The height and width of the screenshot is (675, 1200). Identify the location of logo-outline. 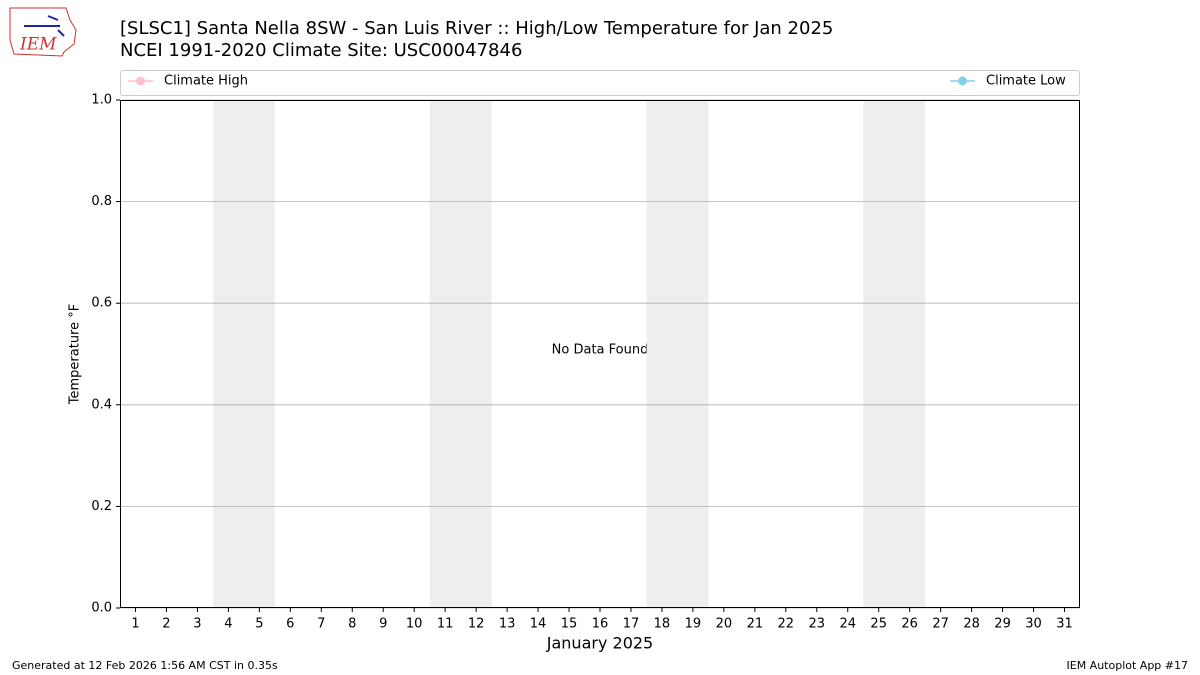
(43, 32).